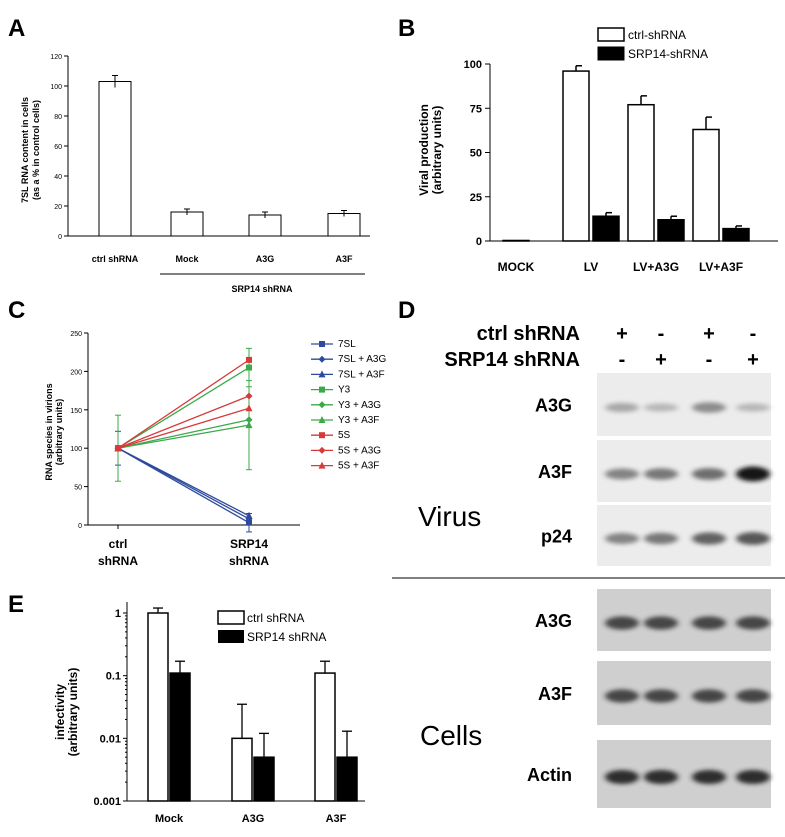 This screenshot has height=837, width=785. Describe the element at coordinates (479, 242) in the screenshot. I see `b-y-tick-label: 0` at that location.